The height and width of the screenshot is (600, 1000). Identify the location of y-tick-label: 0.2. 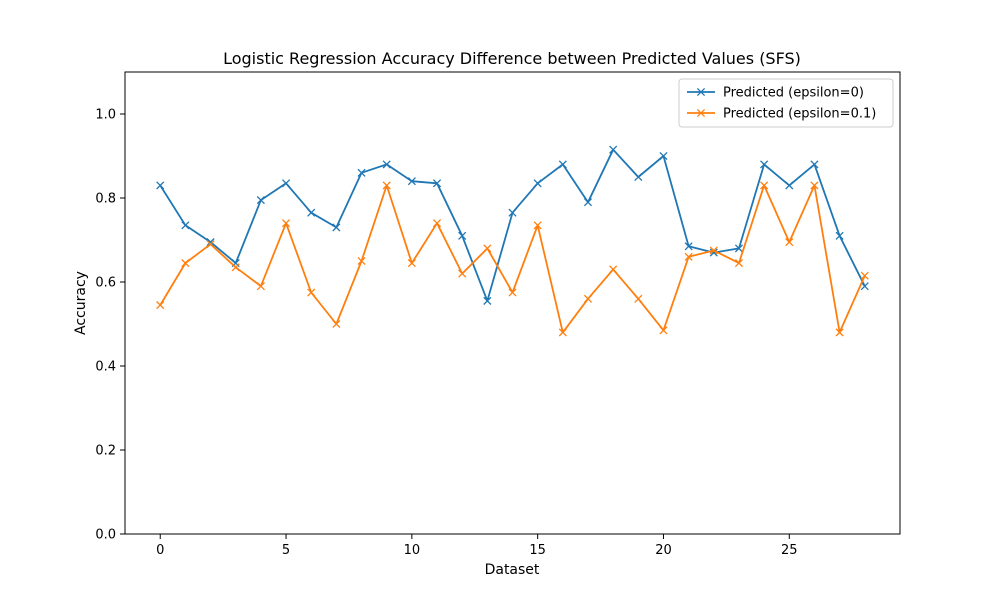
(105, 451).